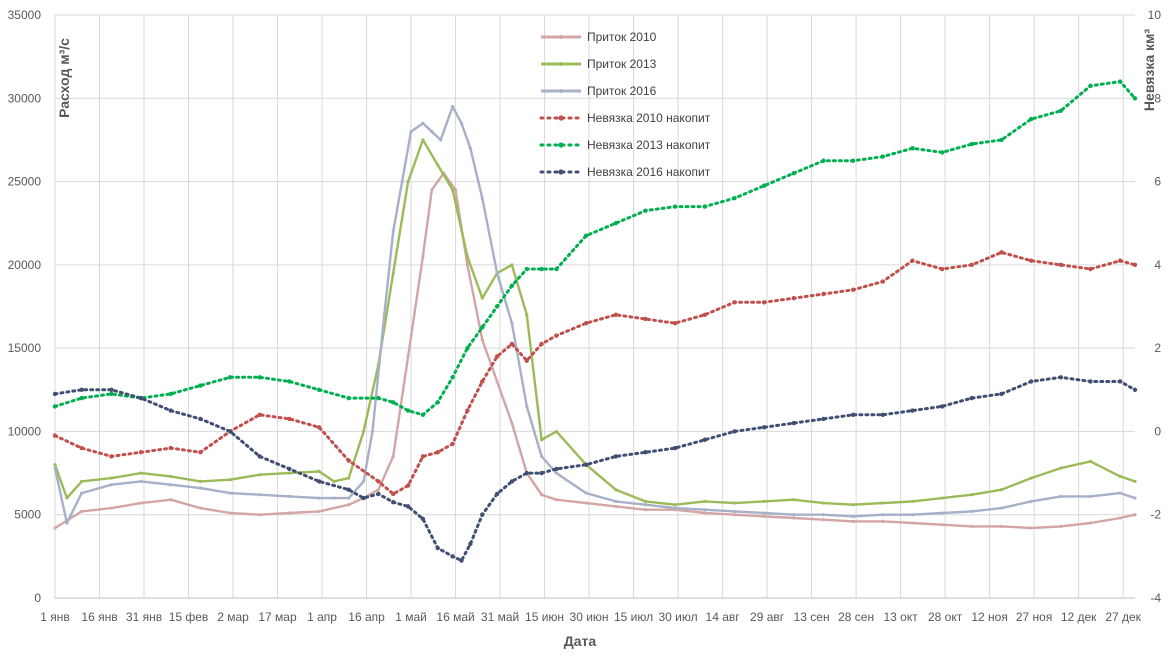 Image resolution: width=1176 pixels, height=672 pixels. I want to click on legend-label: Приток 2010, so click(622, 37).